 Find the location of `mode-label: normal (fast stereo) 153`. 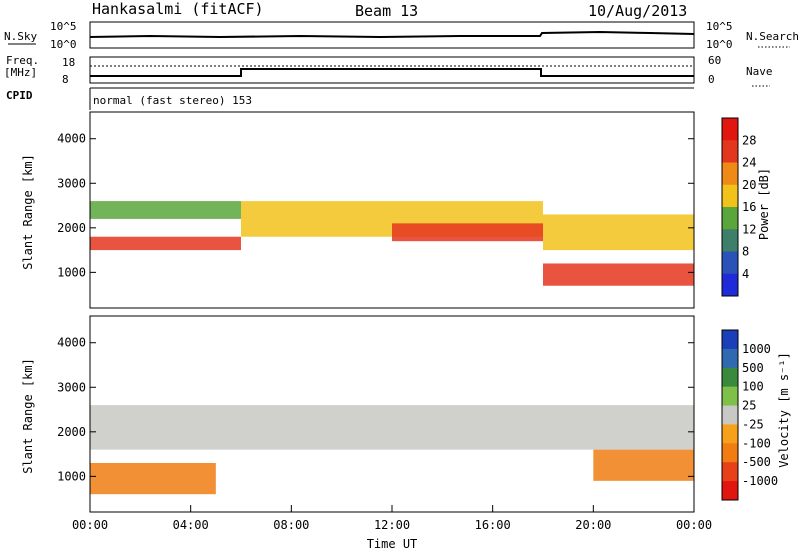

mode-label: normal (fast stereo) 153 is located at coordinates (172, 100).